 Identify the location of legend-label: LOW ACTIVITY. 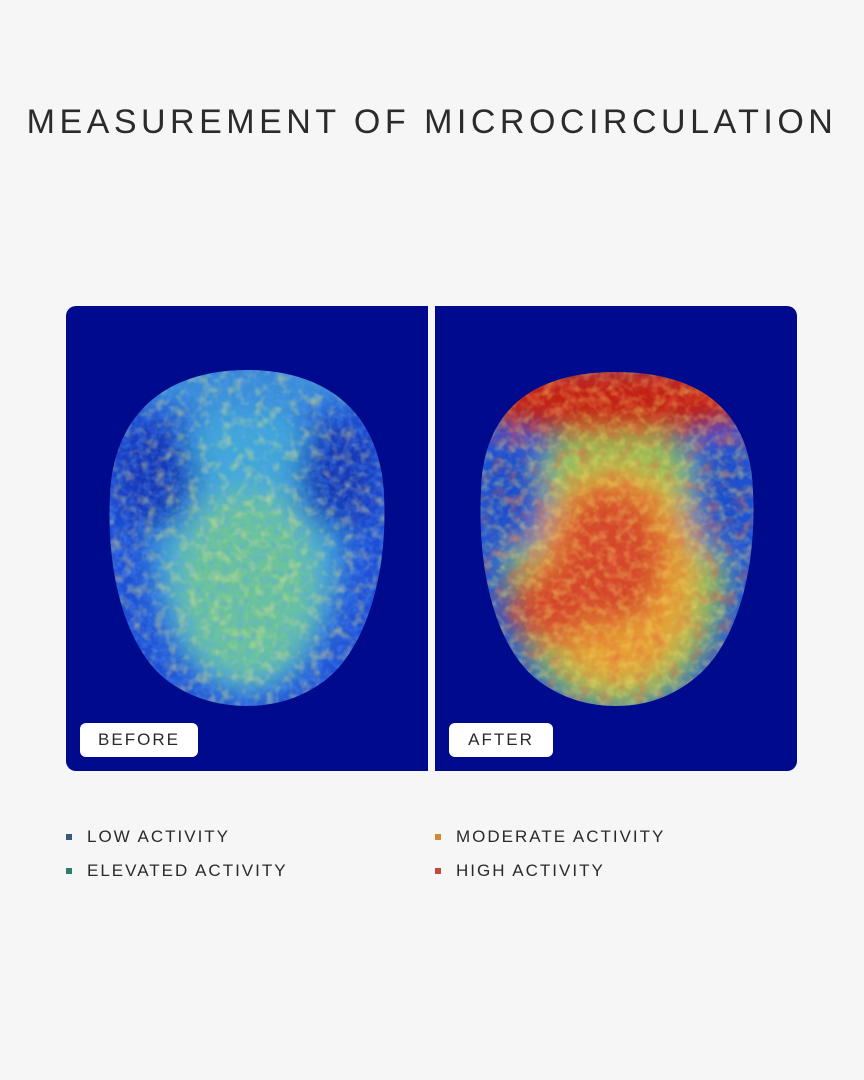
(159, 836).